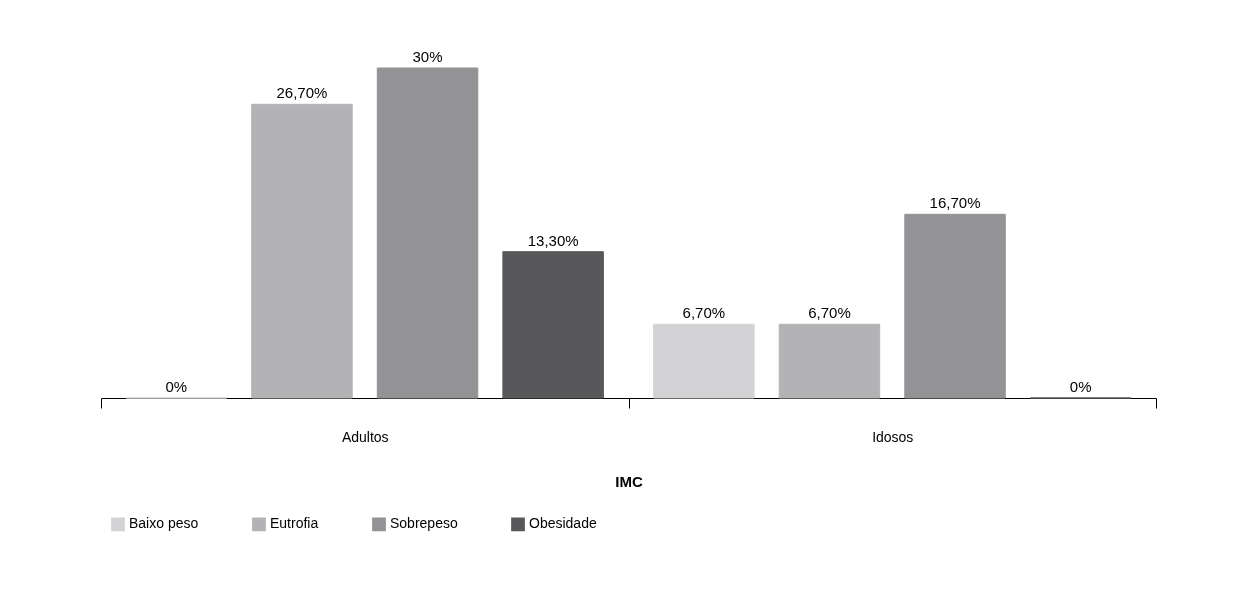 The height and width of the screenshot is (606, 1245). Describe the element at coordinates (563, 523) in the screenshot. I see `legend-label: Obesidade` at that location.